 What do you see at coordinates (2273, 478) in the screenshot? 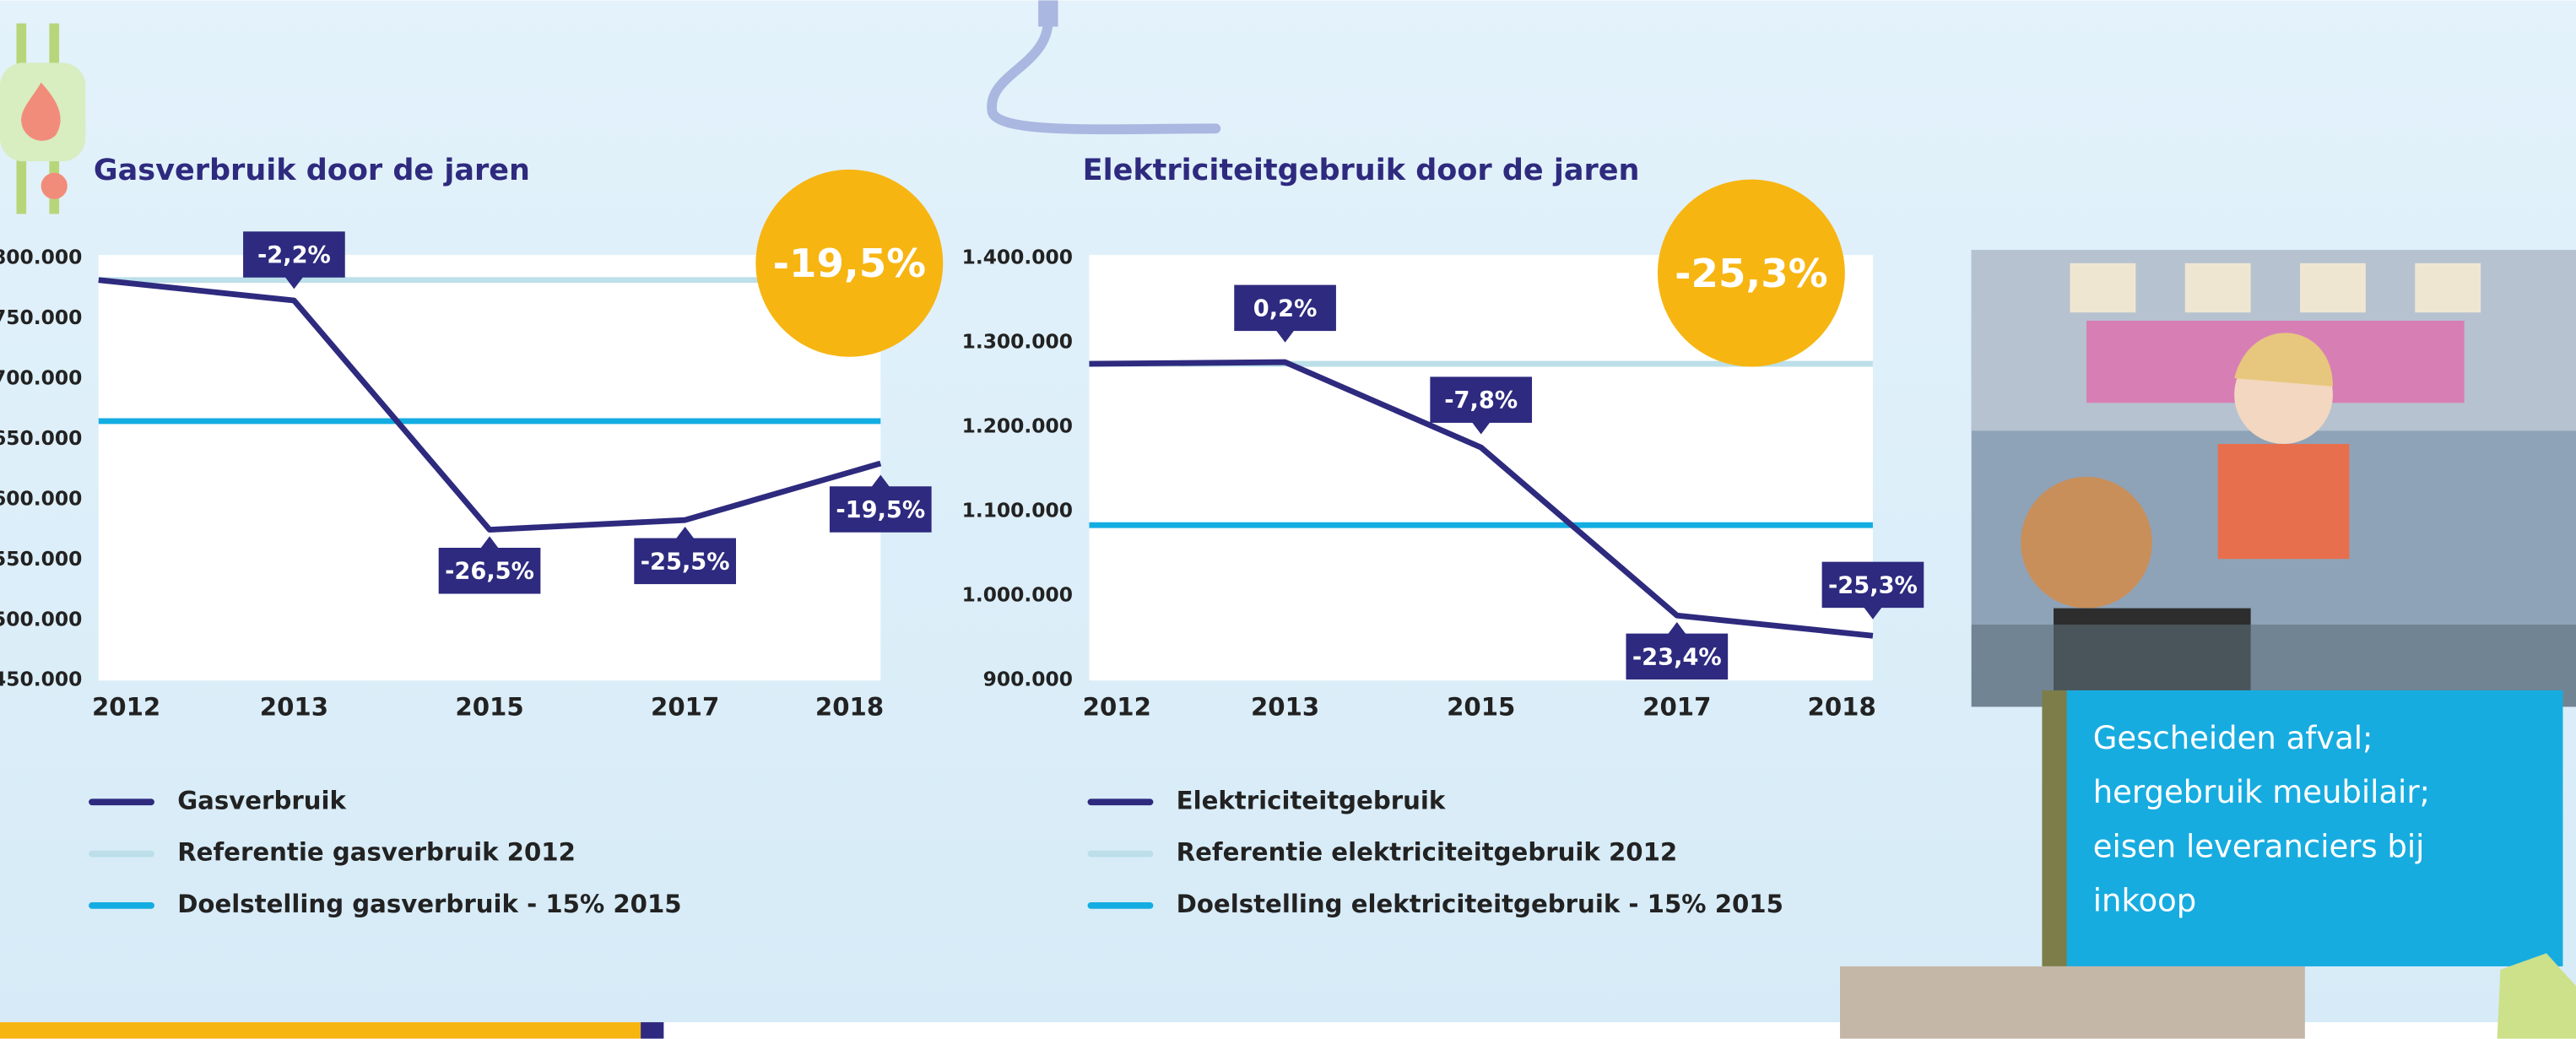
I see `photo` at bounding box center [2273, 478].